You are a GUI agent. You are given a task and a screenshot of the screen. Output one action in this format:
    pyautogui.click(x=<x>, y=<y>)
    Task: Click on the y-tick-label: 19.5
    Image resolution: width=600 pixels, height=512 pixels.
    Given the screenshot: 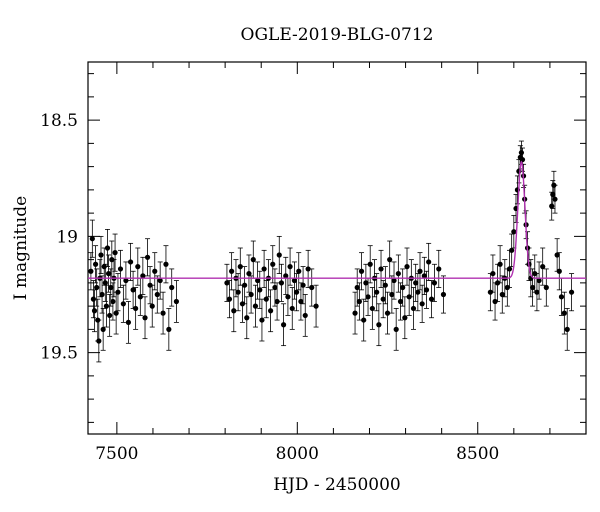 What is the action you would take?
    pyautogui.click(x=59, y=354)
    